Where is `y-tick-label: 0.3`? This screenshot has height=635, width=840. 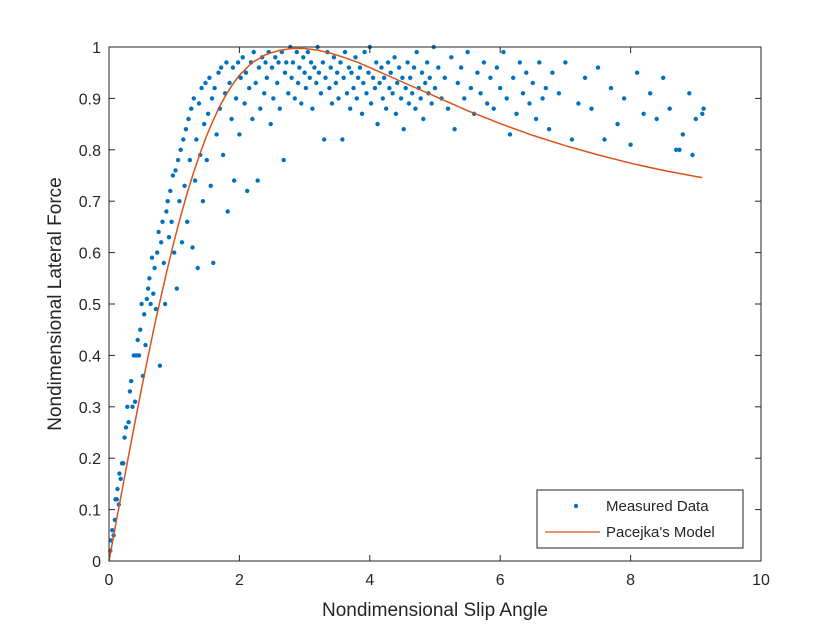
y-tick-label: 0.3 is located at coordinates (90, 408).